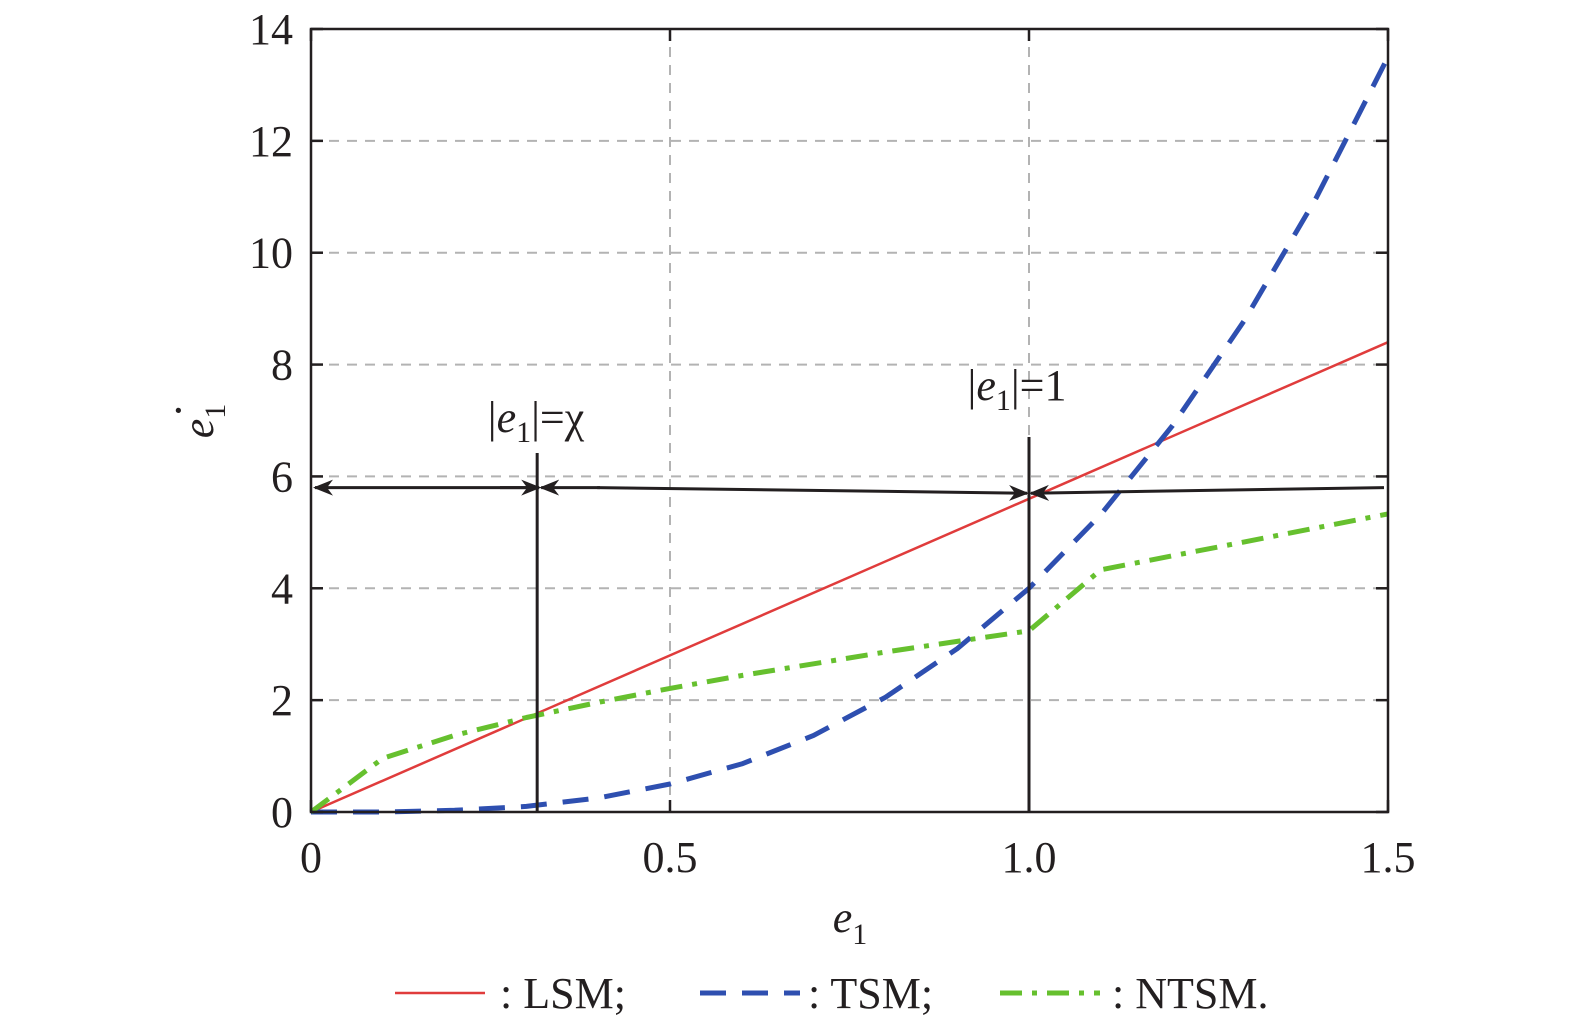  I want to click on x-tick-label: 0, so click(311, 857).